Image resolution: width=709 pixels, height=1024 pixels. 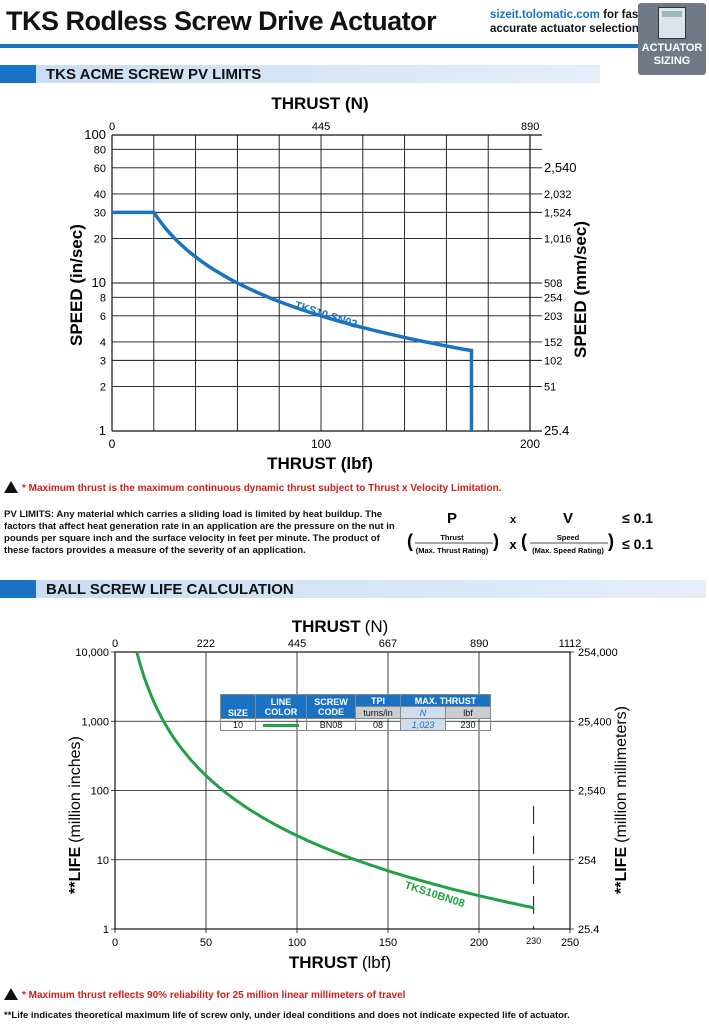 What do you see at coordinates (320, 463) in the screenshot?
I see `pv-bottom-axis-title: THRUST (lbf)` at bounding box center [320, 463].